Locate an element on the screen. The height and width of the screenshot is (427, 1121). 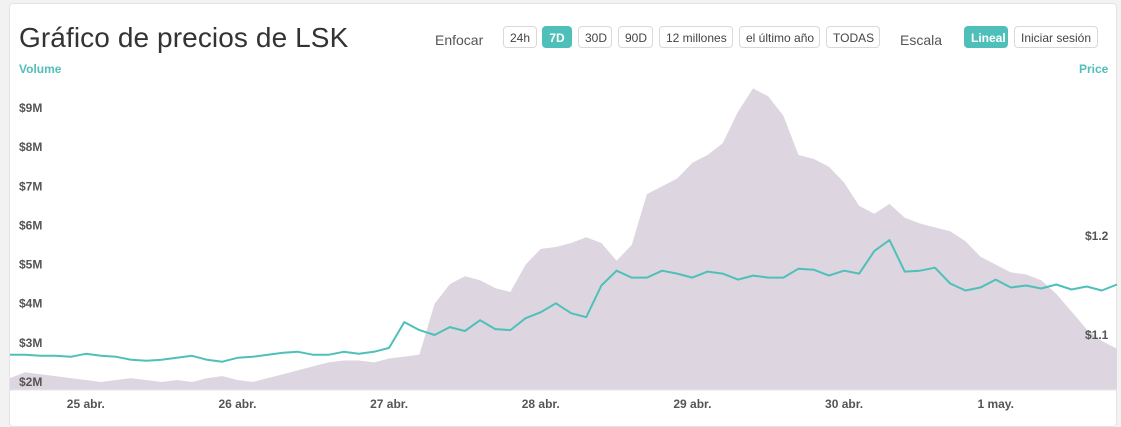
volume-tick-label: $7M is located at coordinates (30, 186).